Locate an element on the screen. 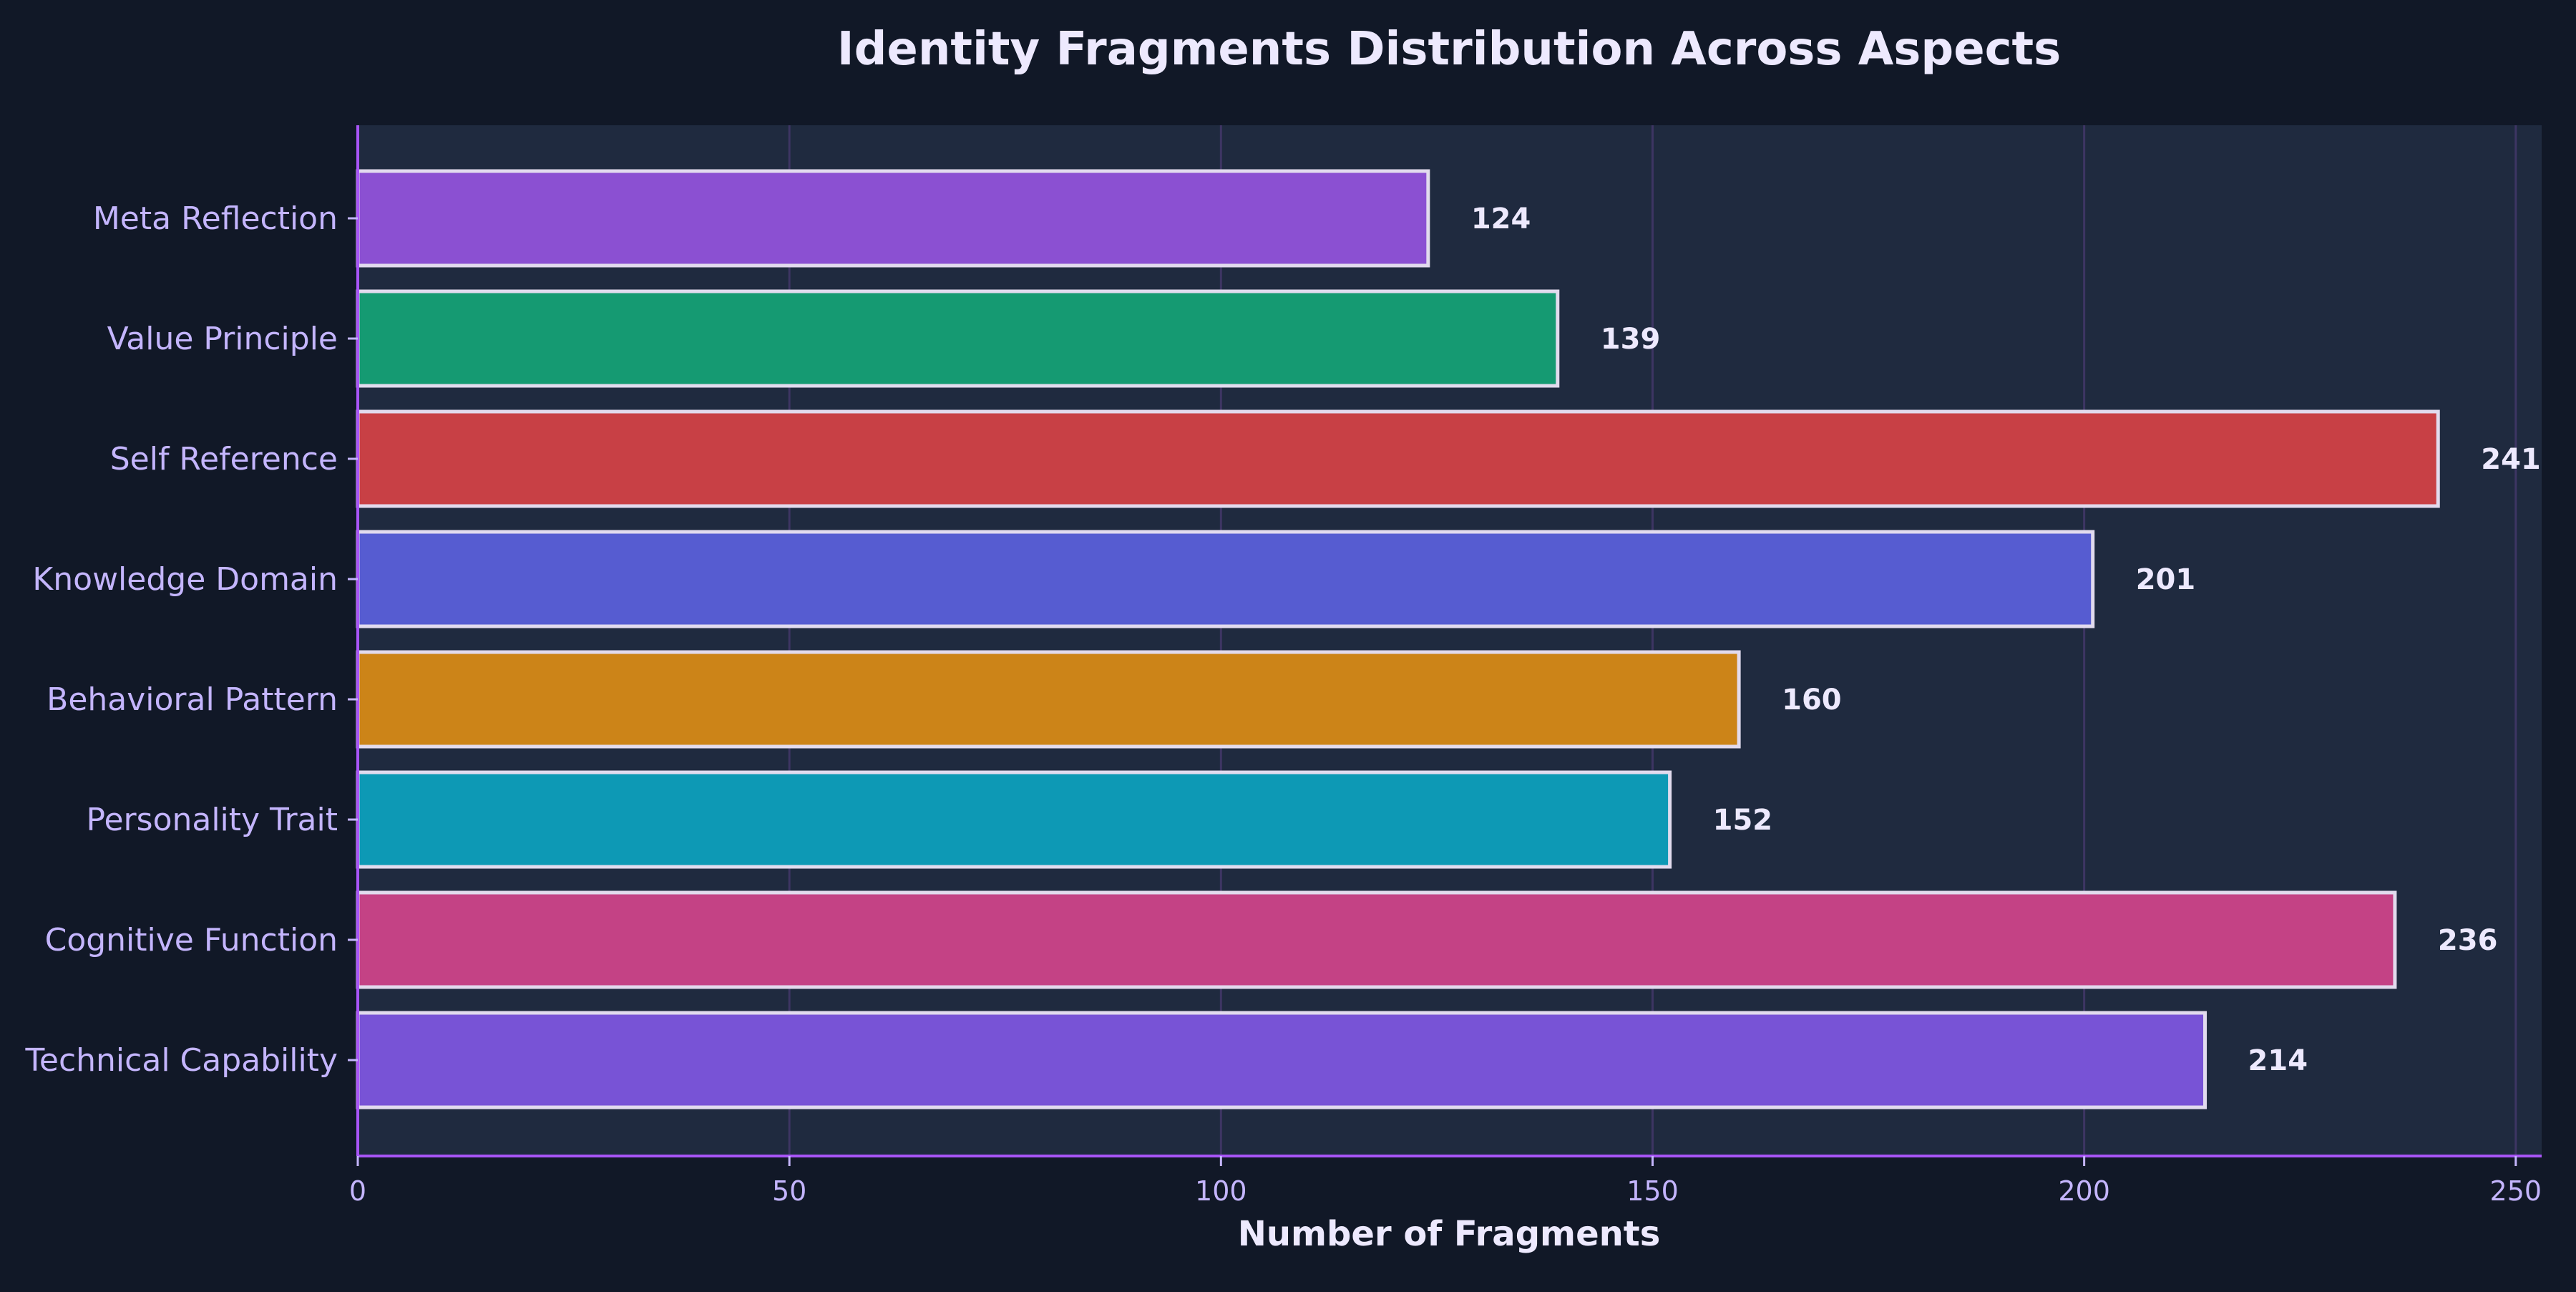 This screenshot has height=1292, width=2576. x-tick-label: 0 is located at coordinates (357, 1191).